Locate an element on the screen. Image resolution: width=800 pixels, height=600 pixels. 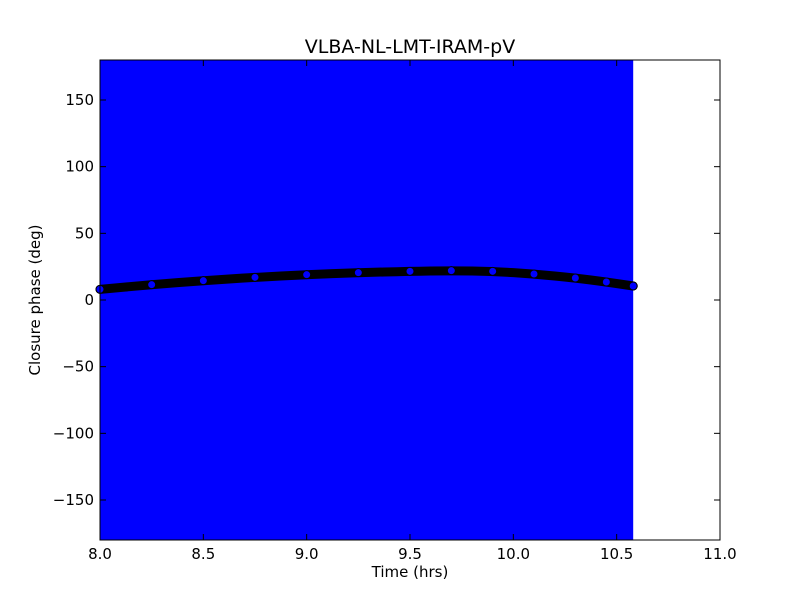
x-tick-label: 10.5 is located at coordinates (616, 554).